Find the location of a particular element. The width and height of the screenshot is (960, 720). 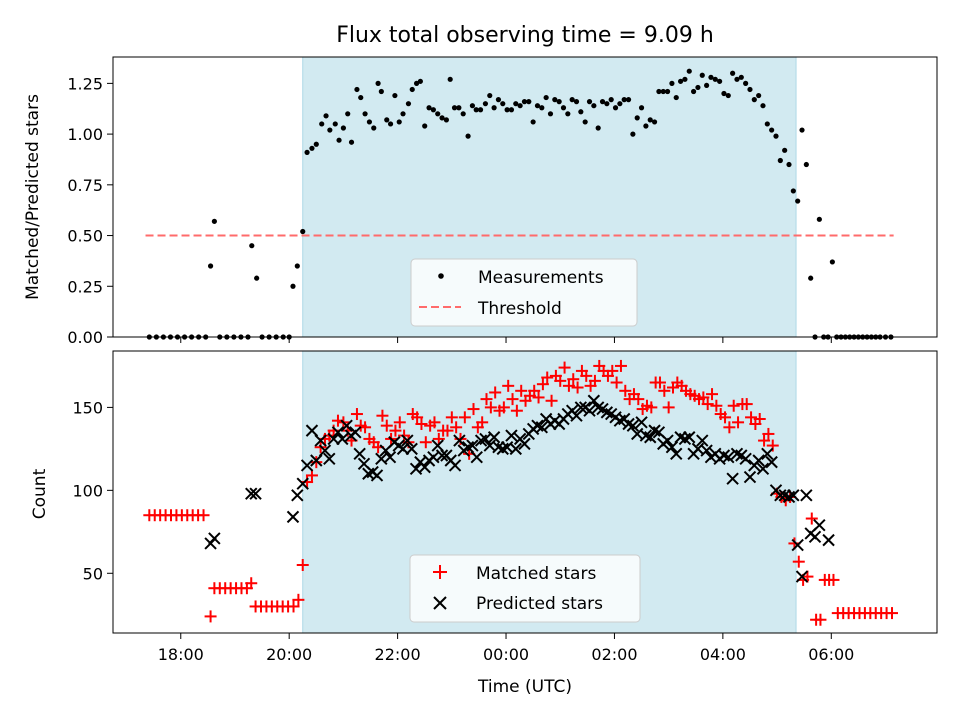

x-tick-label: 00:00 is located at coordinates (506, 654).